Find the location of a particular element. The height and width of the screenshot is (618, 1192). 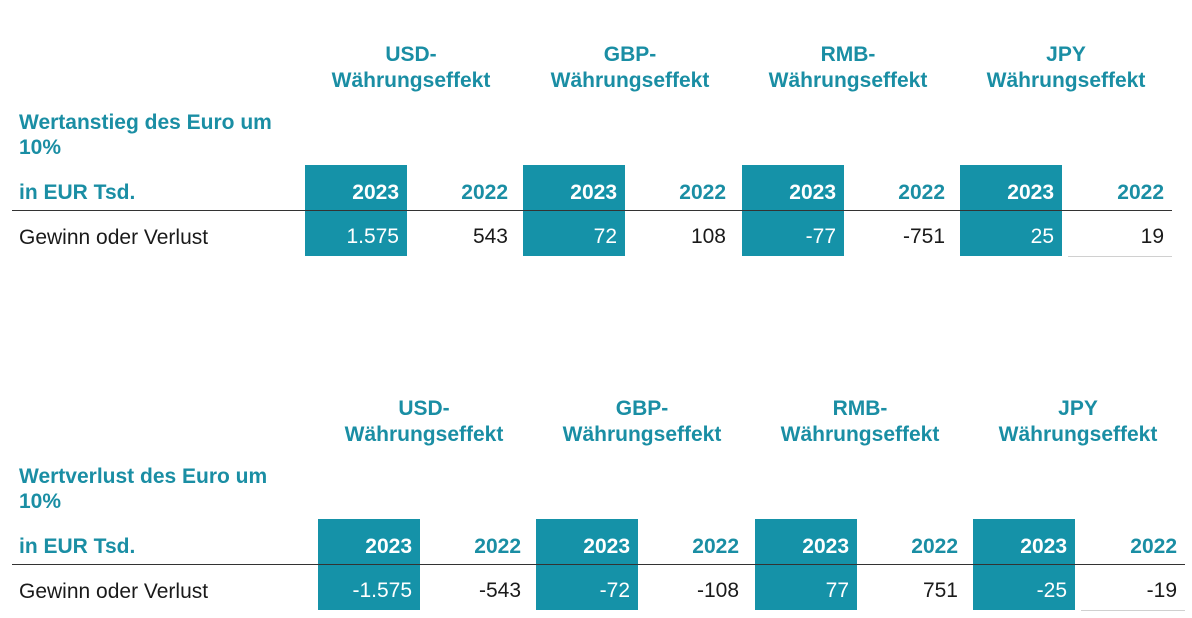

value-cell: 1.575 is located at coordinates (356, 233).